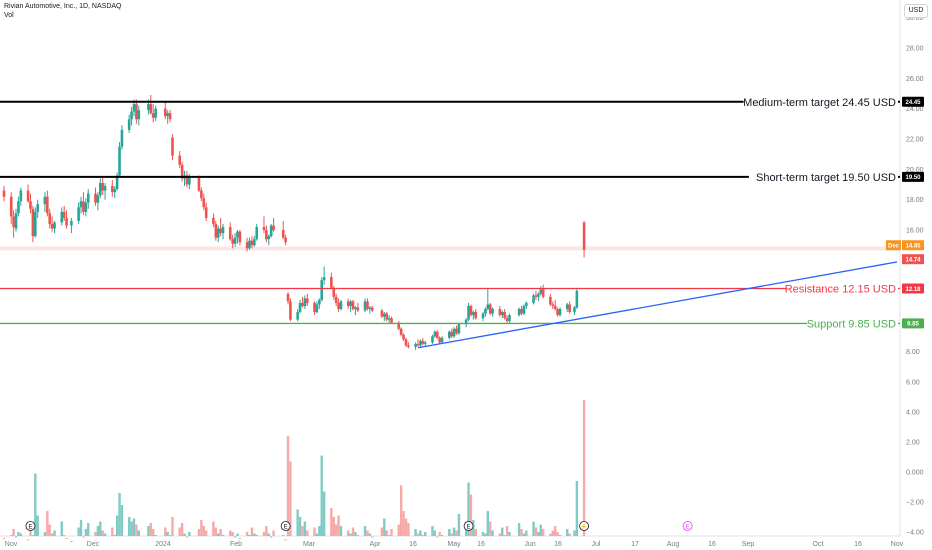  What do you see at coordinates (916, 11) in the screenshot?
I see `currency-button: USD` at bounding box center [916, 11].